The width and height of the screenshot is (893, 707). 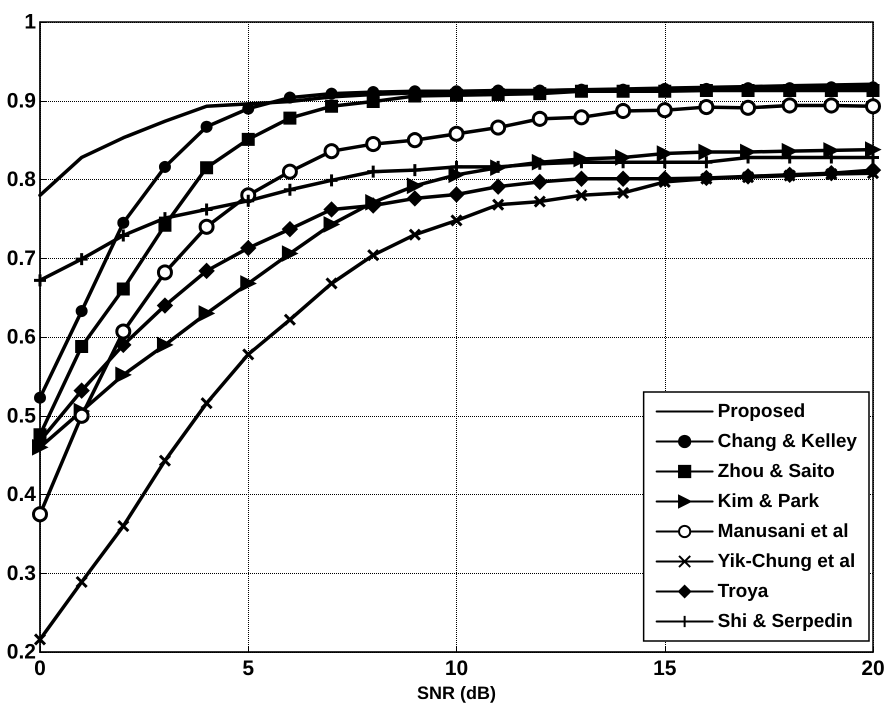 I want to click on x-tick-label: 5, so click(x=248, y=668).